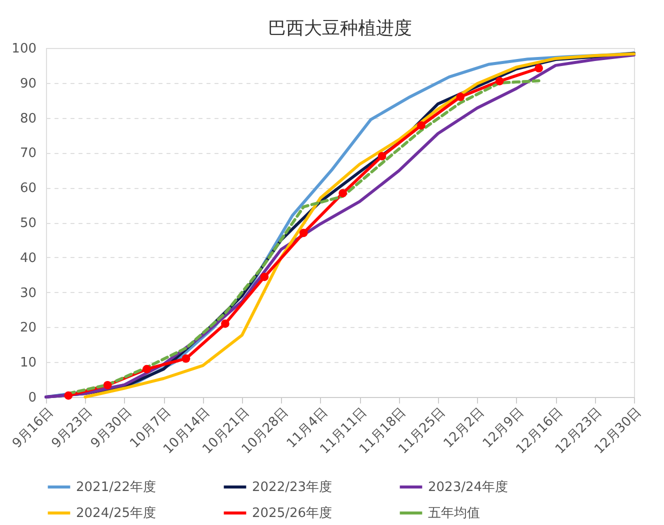  What do you see at coordinates (292, 513) in the screenshot?
I see `legend-label: 2025/26年度` at bounding box center [292, 513].